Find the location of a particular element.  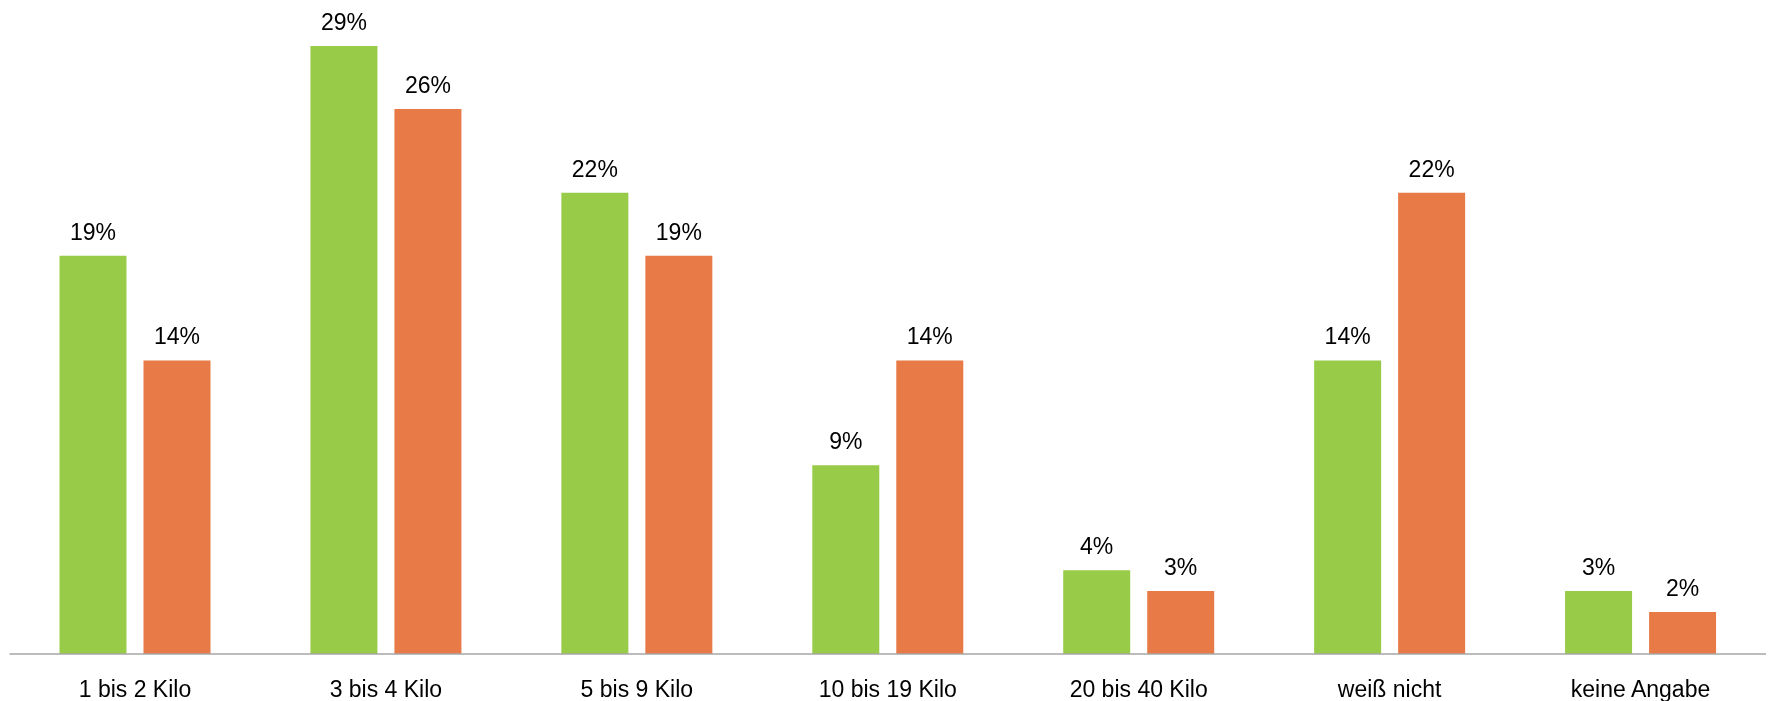

data-label: 2% is located at coordinates (1682, 588).